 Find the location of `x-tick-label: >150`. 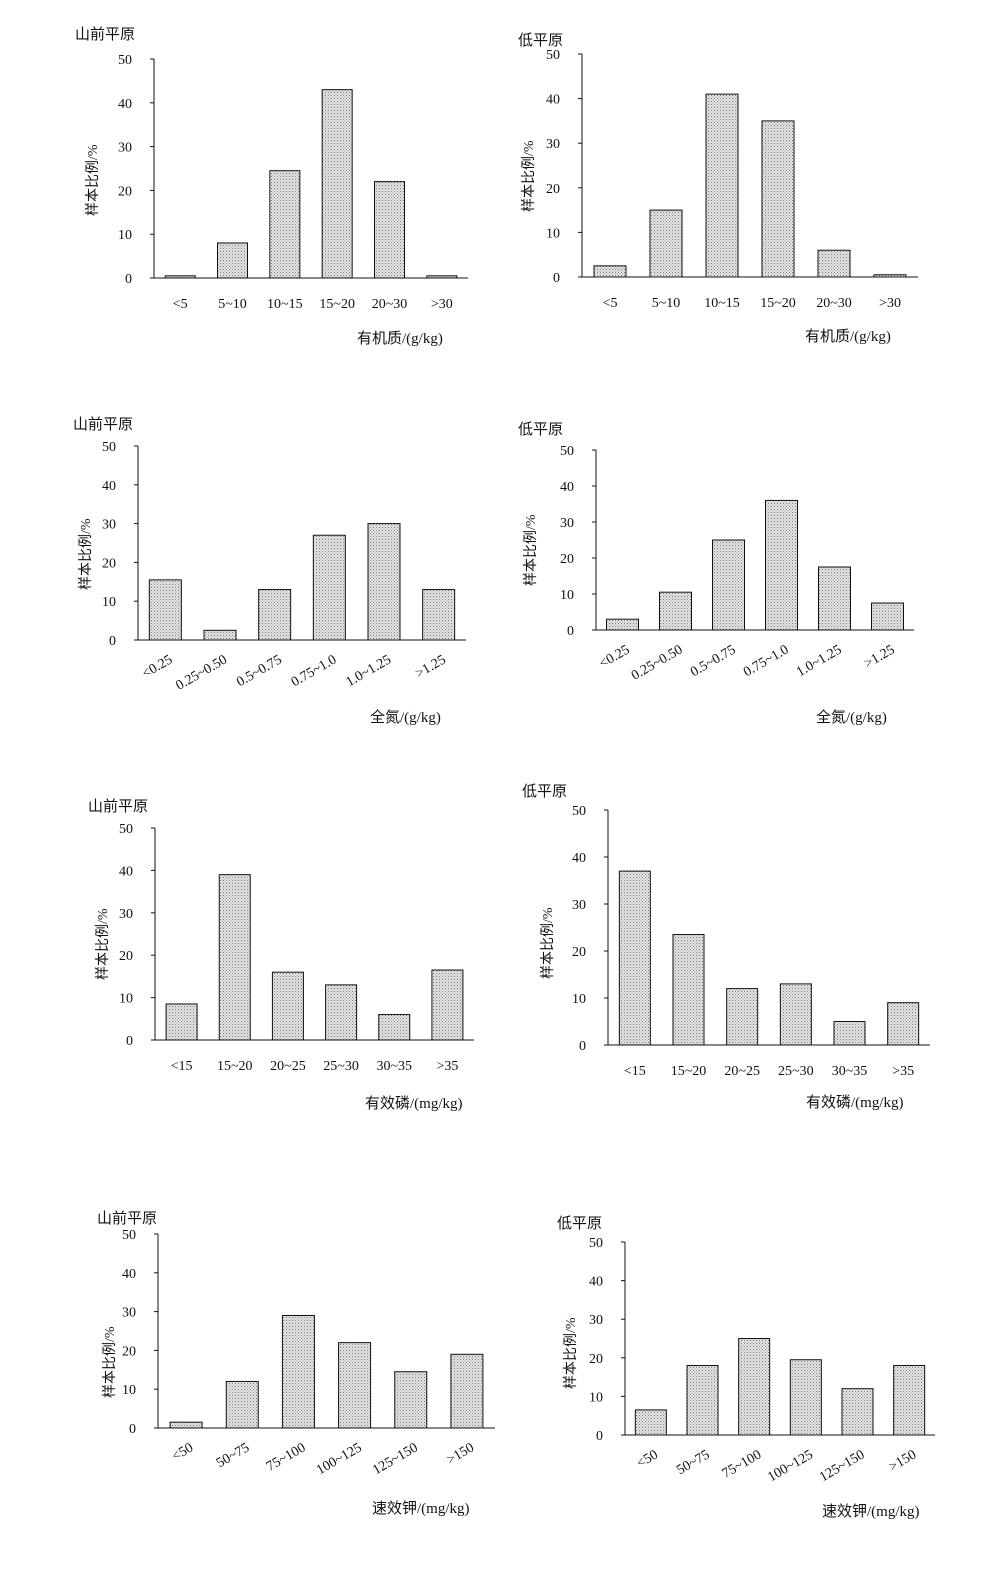

x-tick-label: >150 is located at coordinates (460, 1453).